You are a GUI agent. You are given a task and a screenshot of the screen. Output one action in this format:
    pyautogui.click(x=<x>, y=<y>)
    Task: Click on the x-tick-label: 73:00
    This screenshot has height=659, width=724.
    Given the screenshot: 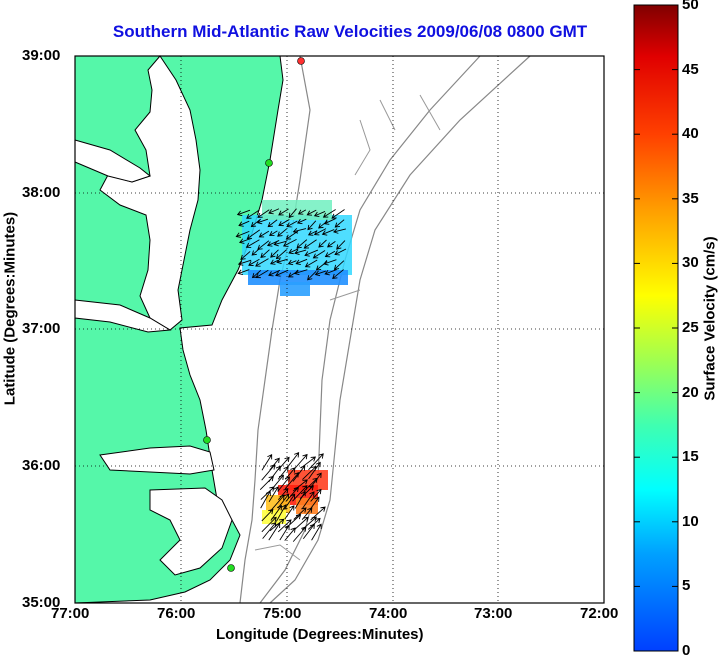 What is the action you would take?
    pyautogui.click(x=493, y=613)
    